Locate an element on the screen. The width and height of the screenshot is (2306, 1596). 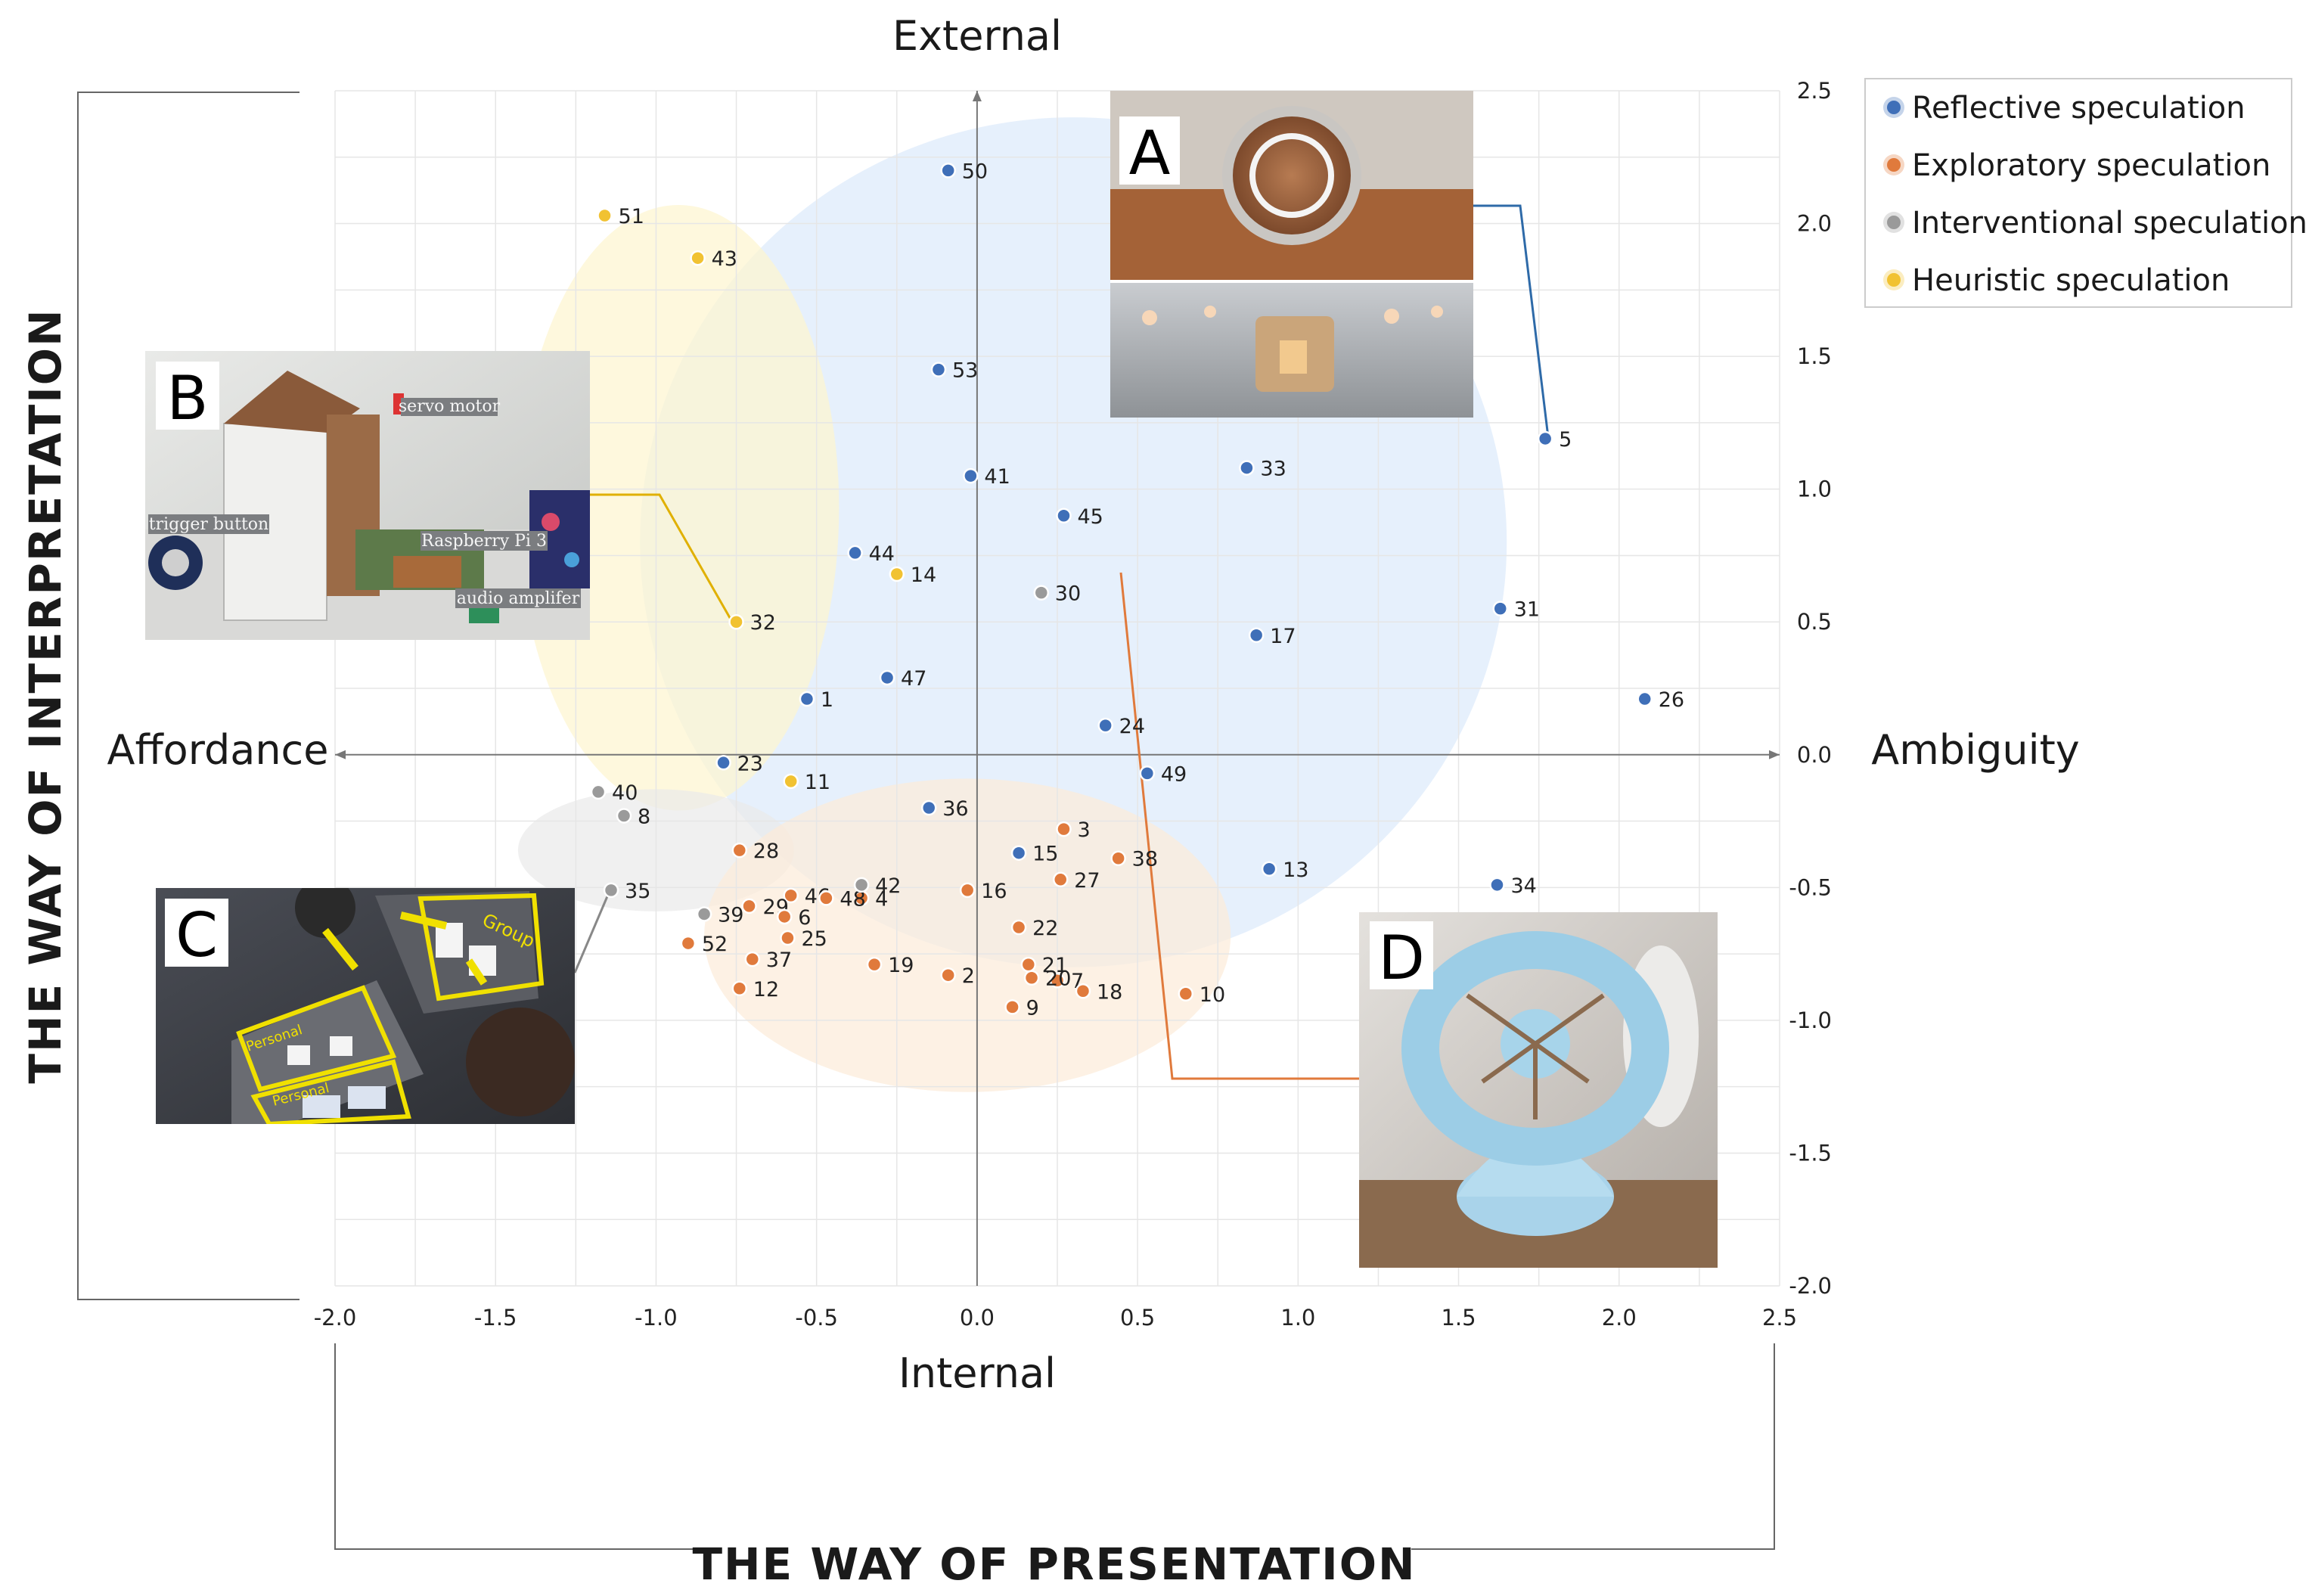
data-point-label: 12 is located at coordinates (766, 989).